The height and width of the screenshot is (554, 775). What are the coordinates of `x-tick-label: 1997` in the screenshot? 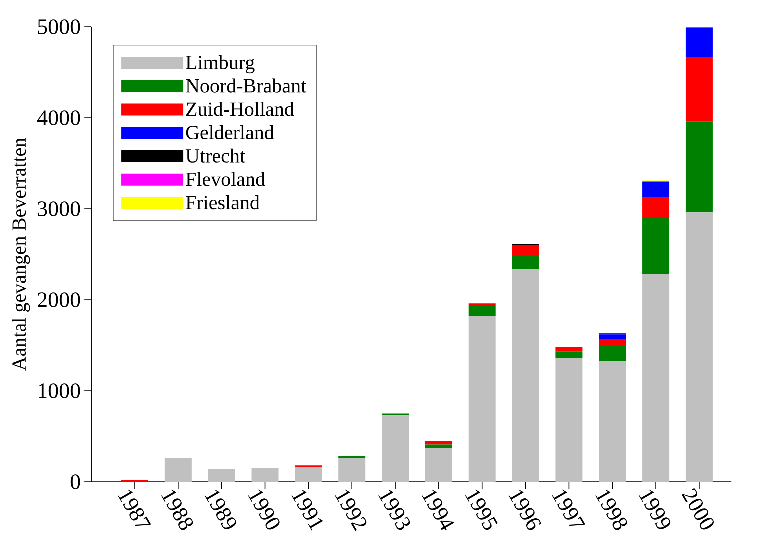 It's located at (569, 508).